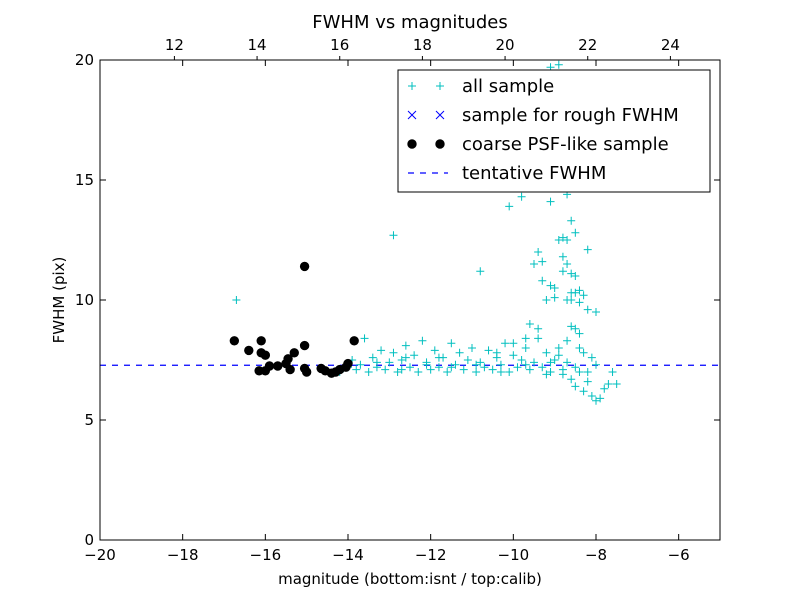  Describe the element at coordinates (100, 555) in the screenshot. I see `x-tick-label: −20` at that location.